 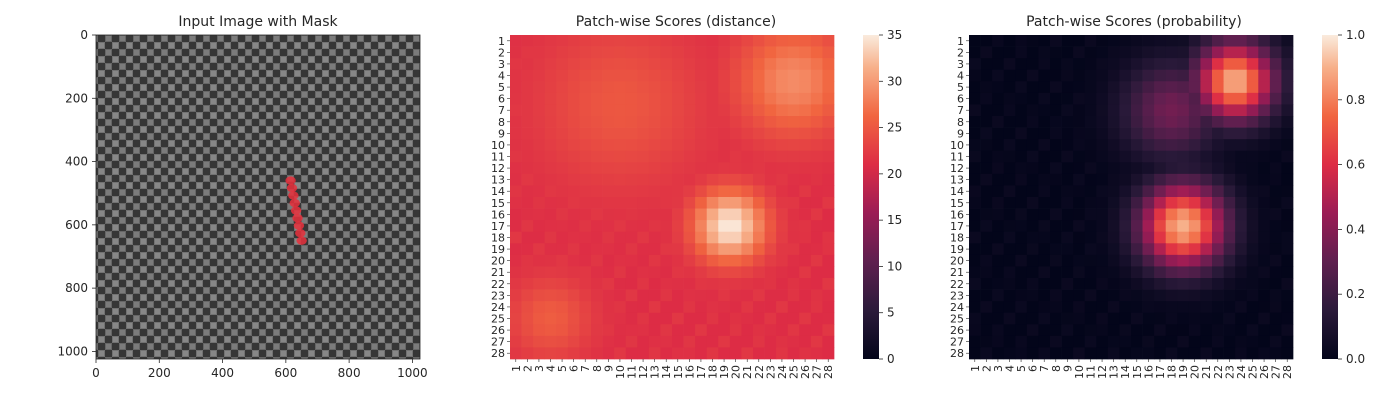 What do you see at coordinates (960, 64) in the screenshot?
I see `row-label: 3` at bounding box center [960, 64].